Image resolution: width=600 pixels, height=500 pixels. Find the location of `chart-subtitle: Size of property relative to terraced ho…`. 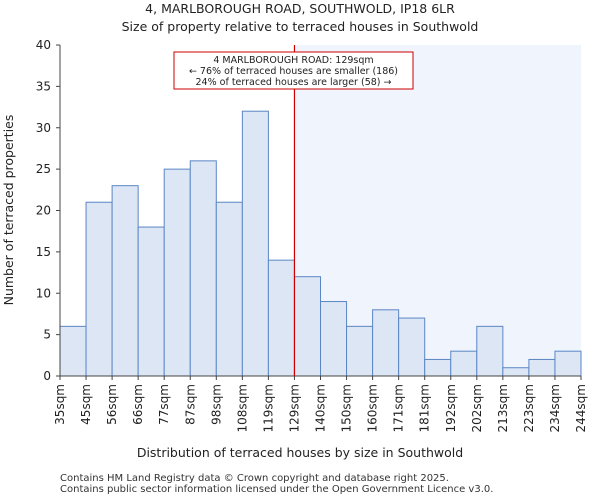

chart-subtitle: Size of property relative to terraced ho… is located at coordinates (300, 26).